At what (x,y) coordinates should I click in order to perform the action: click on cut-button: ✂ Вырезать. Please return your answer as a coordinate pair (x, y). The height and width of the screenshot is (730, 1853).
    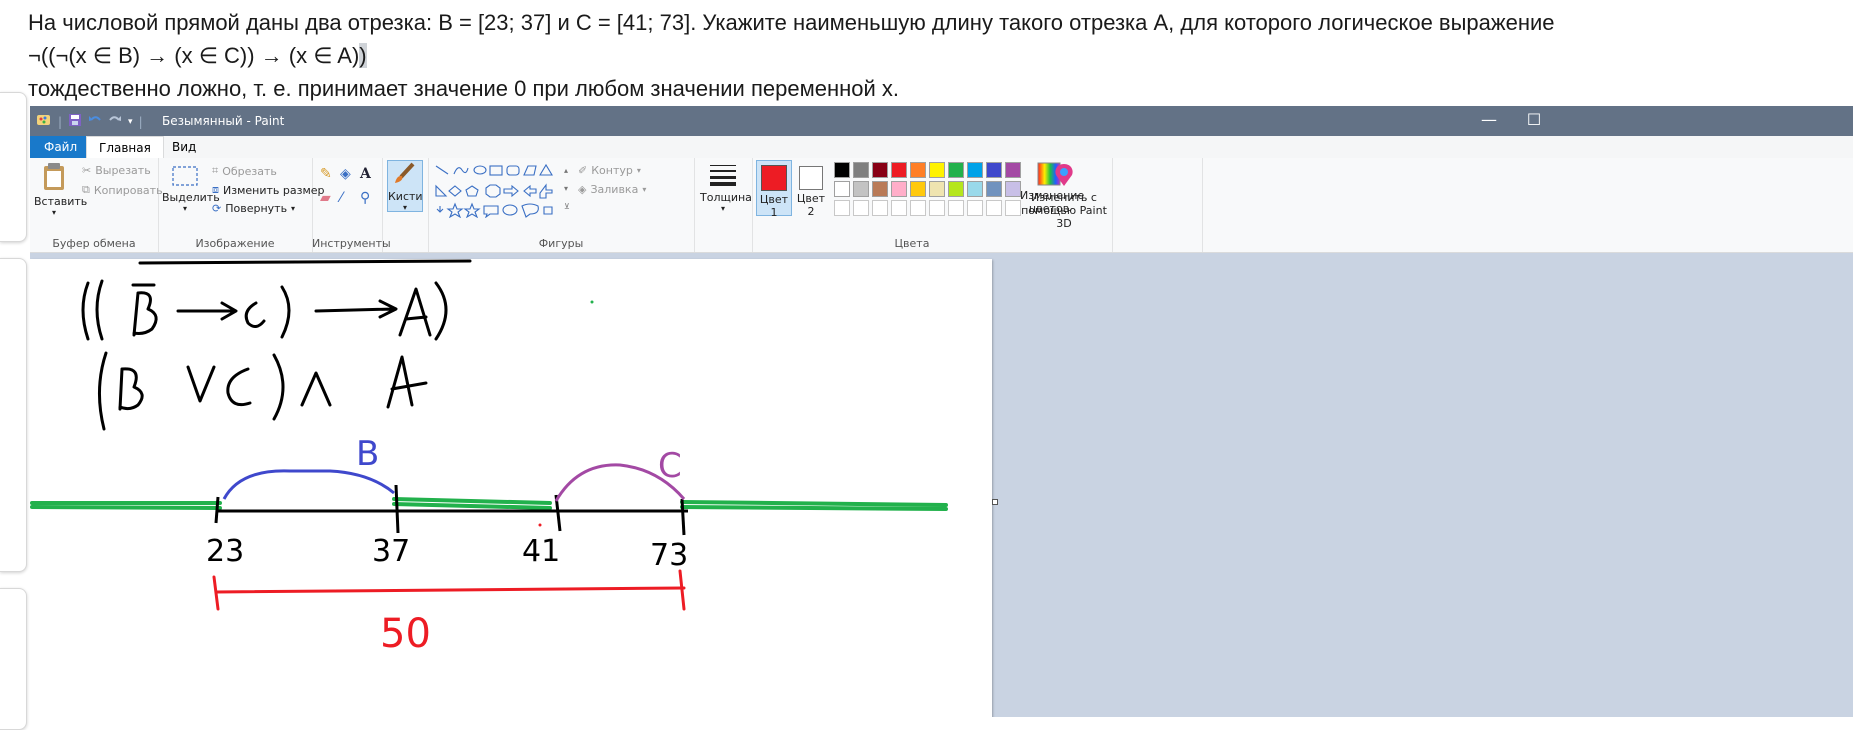
    Looking at the image, I should click on (116, 170).